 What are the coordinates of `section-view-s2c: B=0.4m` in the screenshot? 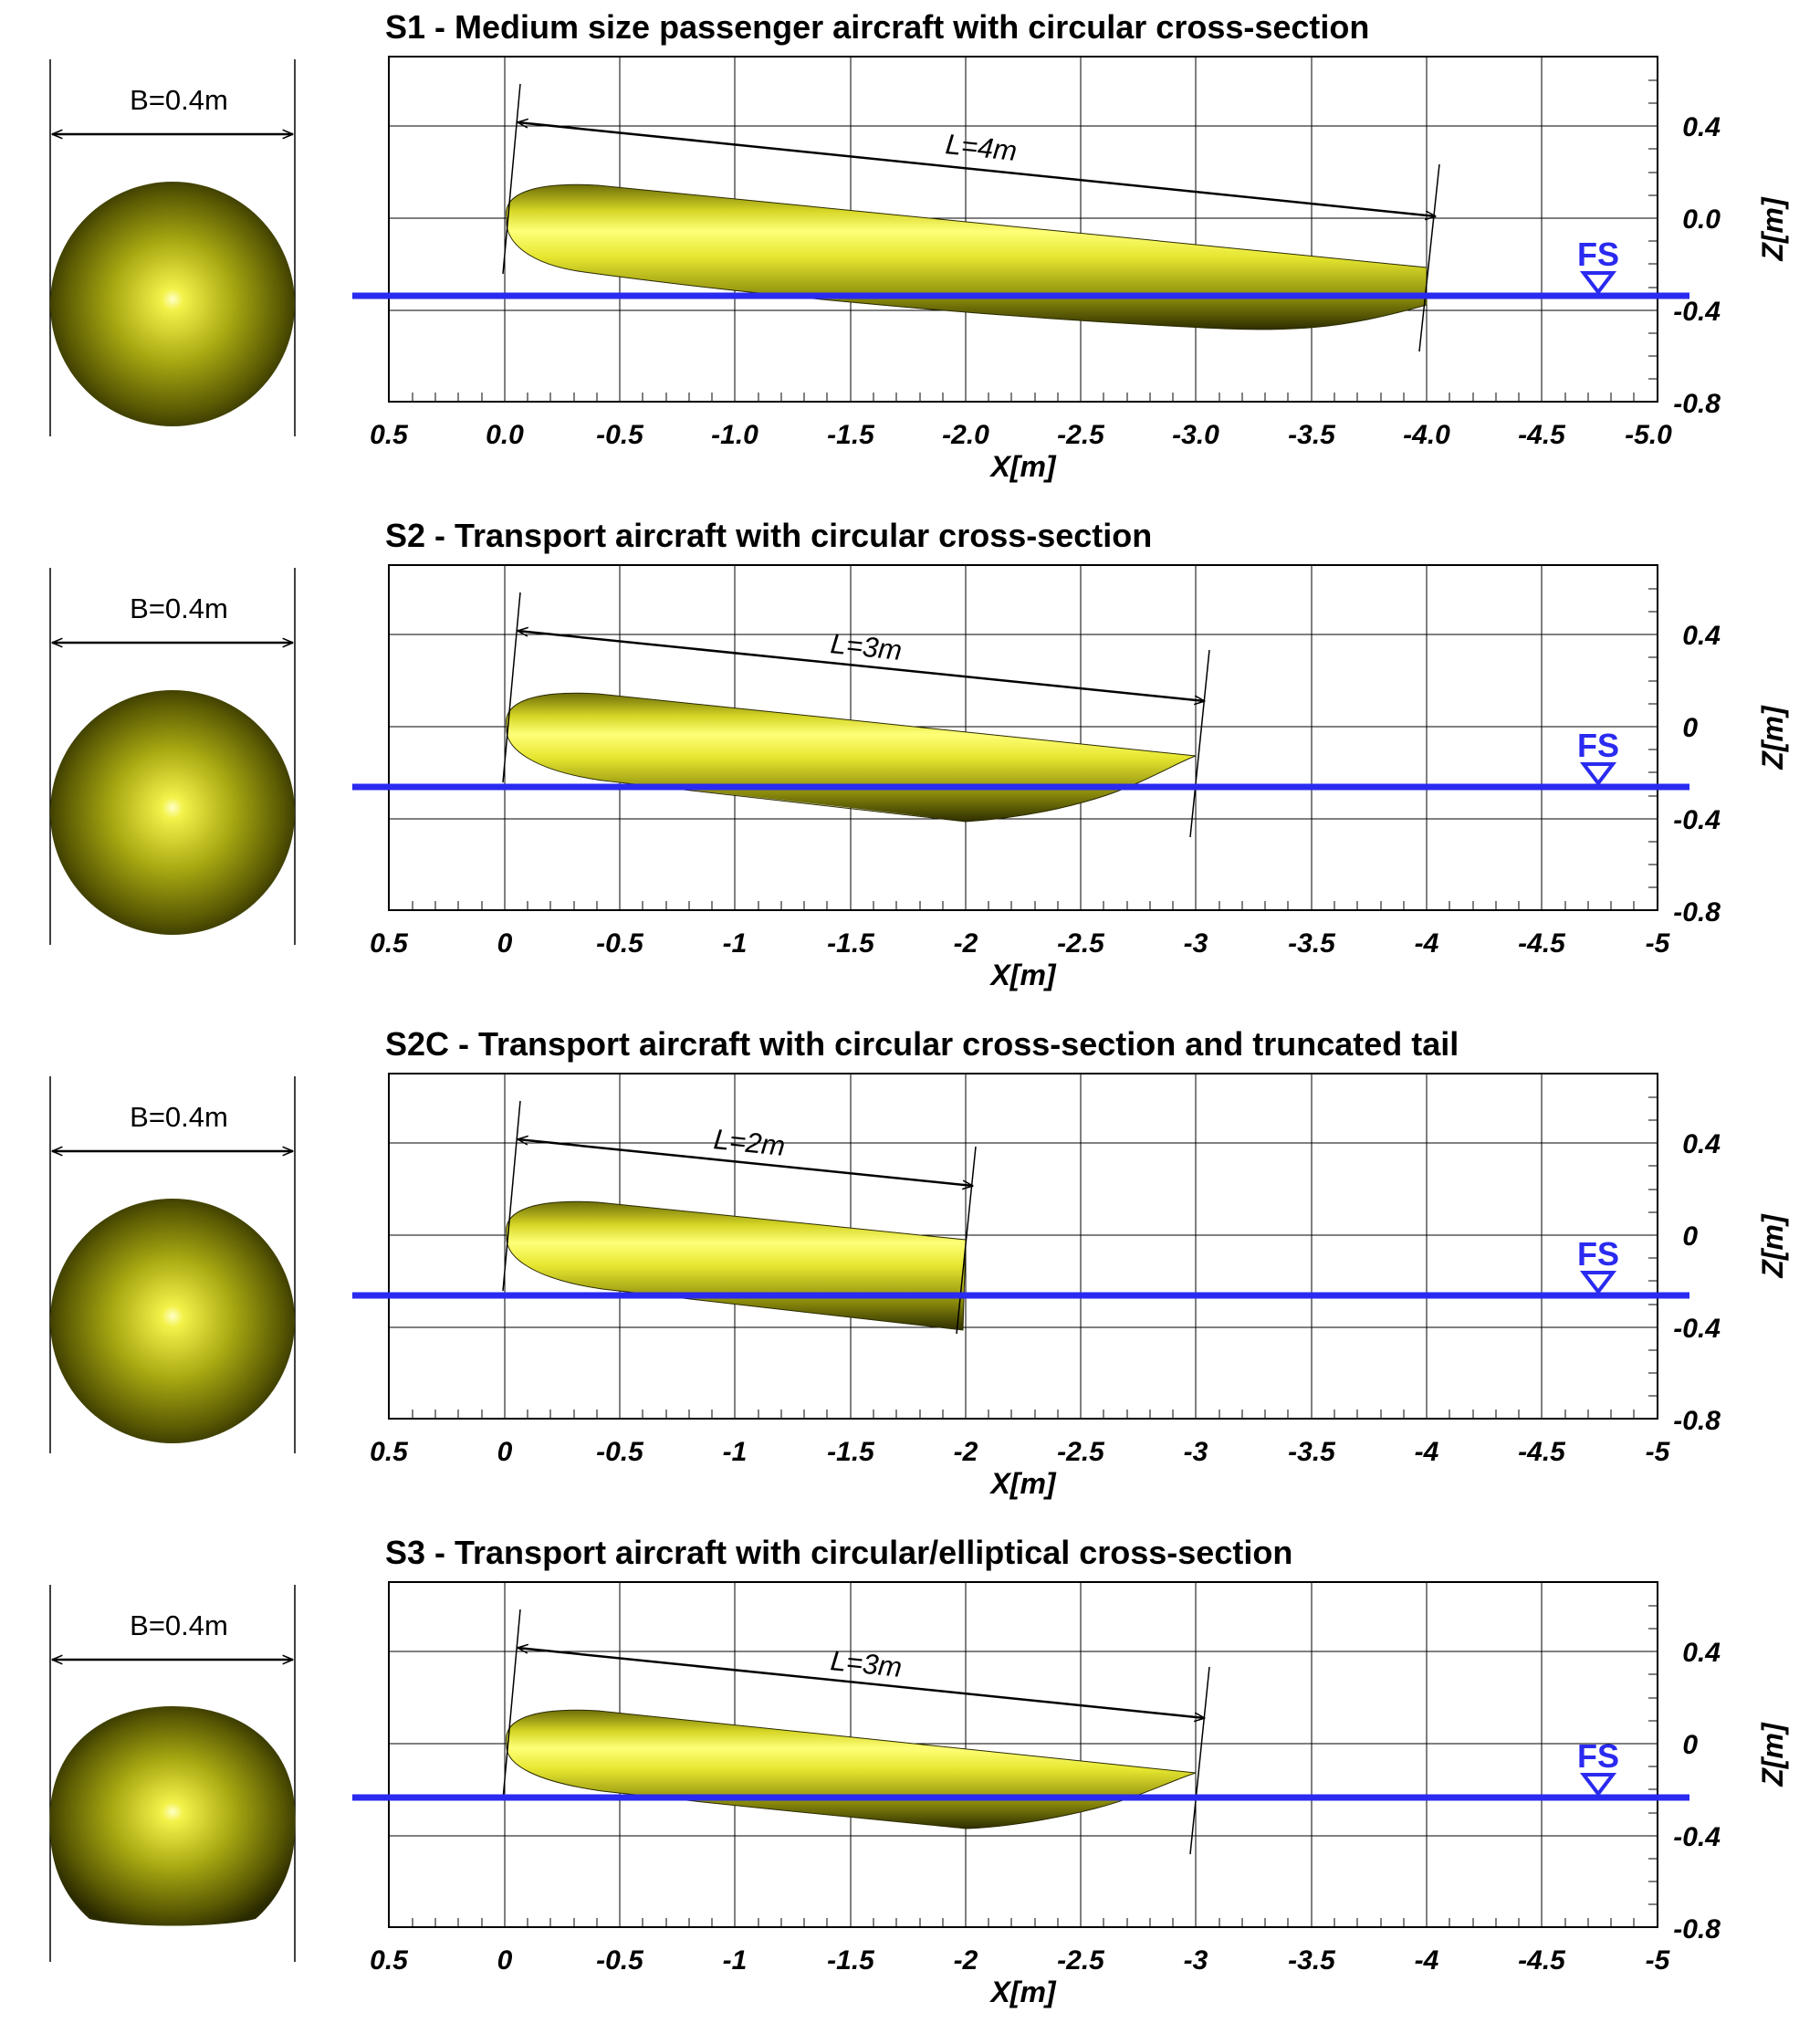 It's located at (172, 1264).